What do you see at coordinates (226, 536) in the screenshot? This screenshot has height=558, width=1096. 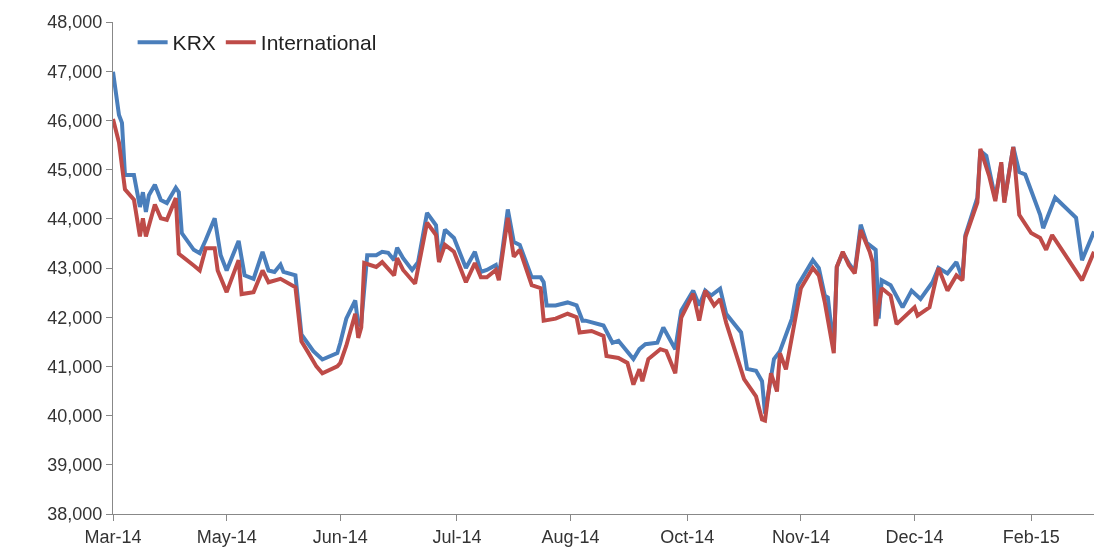 I see `x-tick-label: May-14` at bounding box center [226, 536].